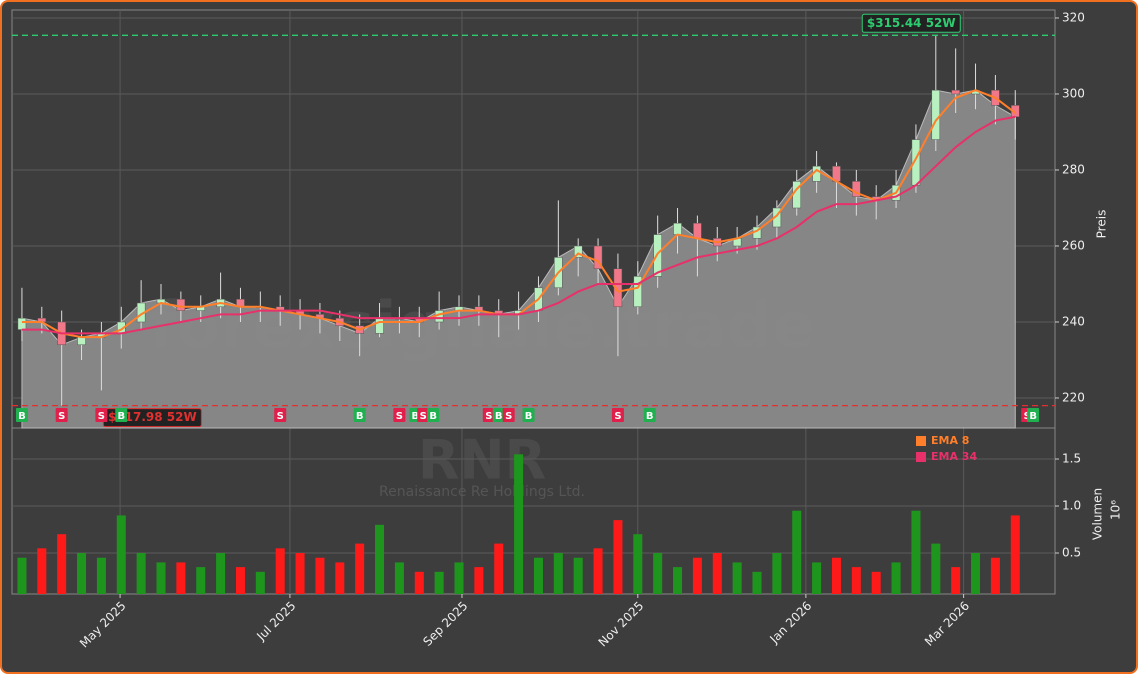 The width and height of the screenshot is (1138, 674). What do you see at coordinates (103, 625) in the screenshot?
I see `x-tick-label: May 2025` at bounding box center [103, 625].